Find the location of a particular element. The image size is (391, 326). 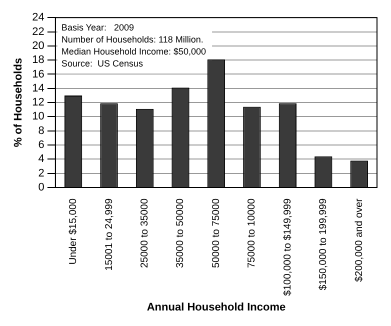

annotation: Number of Households: 118 Million. is located at coordinates (132, 39).